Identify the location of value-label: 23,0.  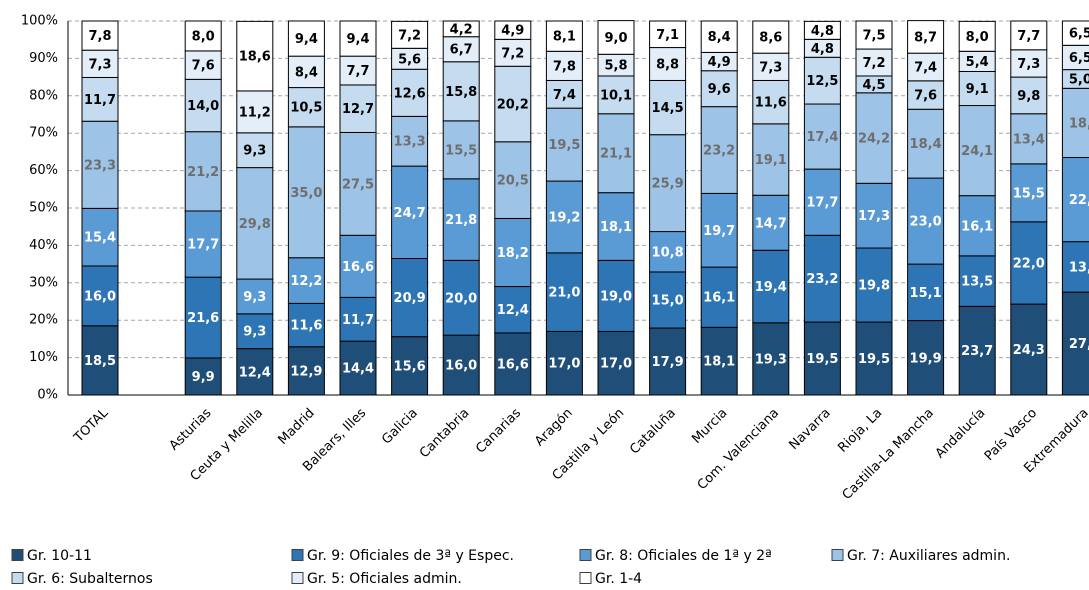
(926, 222).